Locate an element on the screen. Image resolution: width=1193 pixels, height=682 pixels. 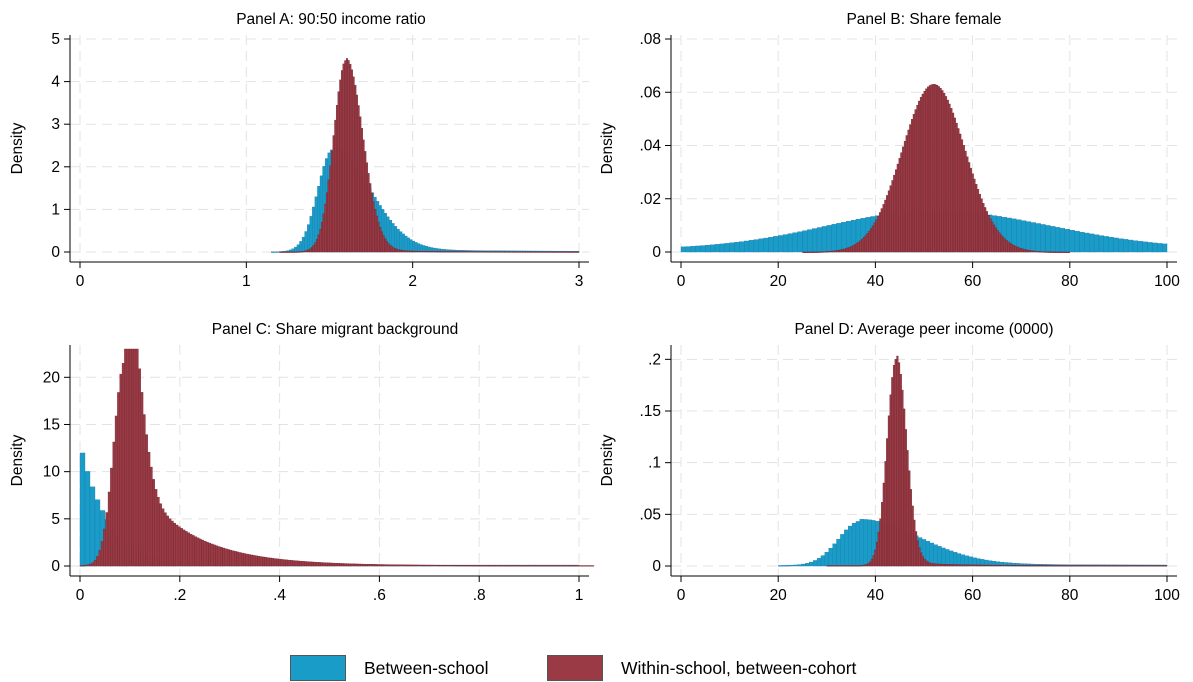
legend-label-between-school: Between-school is located at coordinates (426, 667).